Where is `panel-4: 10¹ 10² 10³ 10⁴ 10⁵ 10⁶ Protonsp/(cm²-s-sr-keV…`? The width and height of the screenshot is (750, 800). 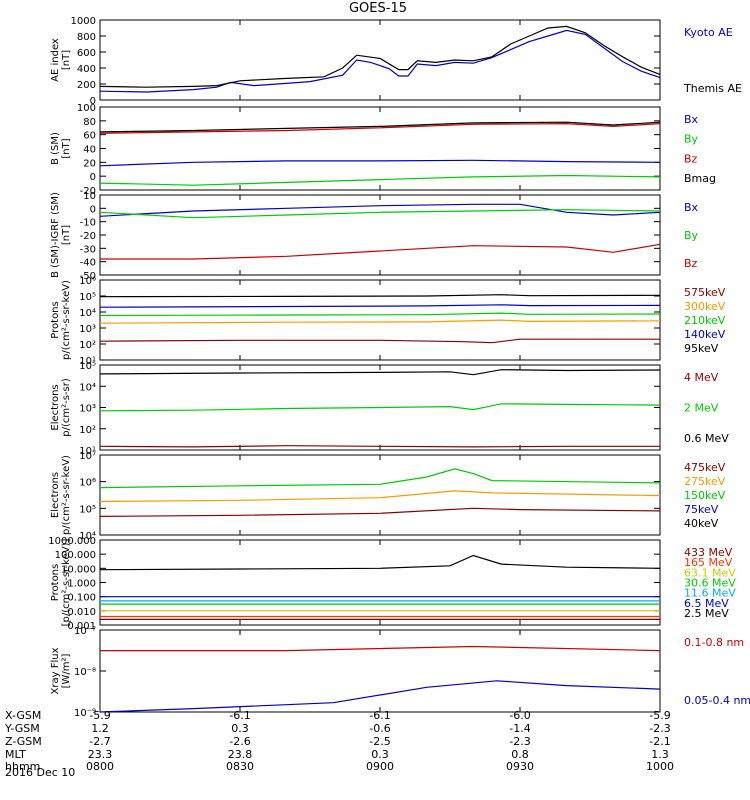 panel-4: 10¹ 10² 10³ 10⁴ 10⁵ 10⁶ Protonsp/(cm²-s-sr-keV… is located at coordinates (388, 321).